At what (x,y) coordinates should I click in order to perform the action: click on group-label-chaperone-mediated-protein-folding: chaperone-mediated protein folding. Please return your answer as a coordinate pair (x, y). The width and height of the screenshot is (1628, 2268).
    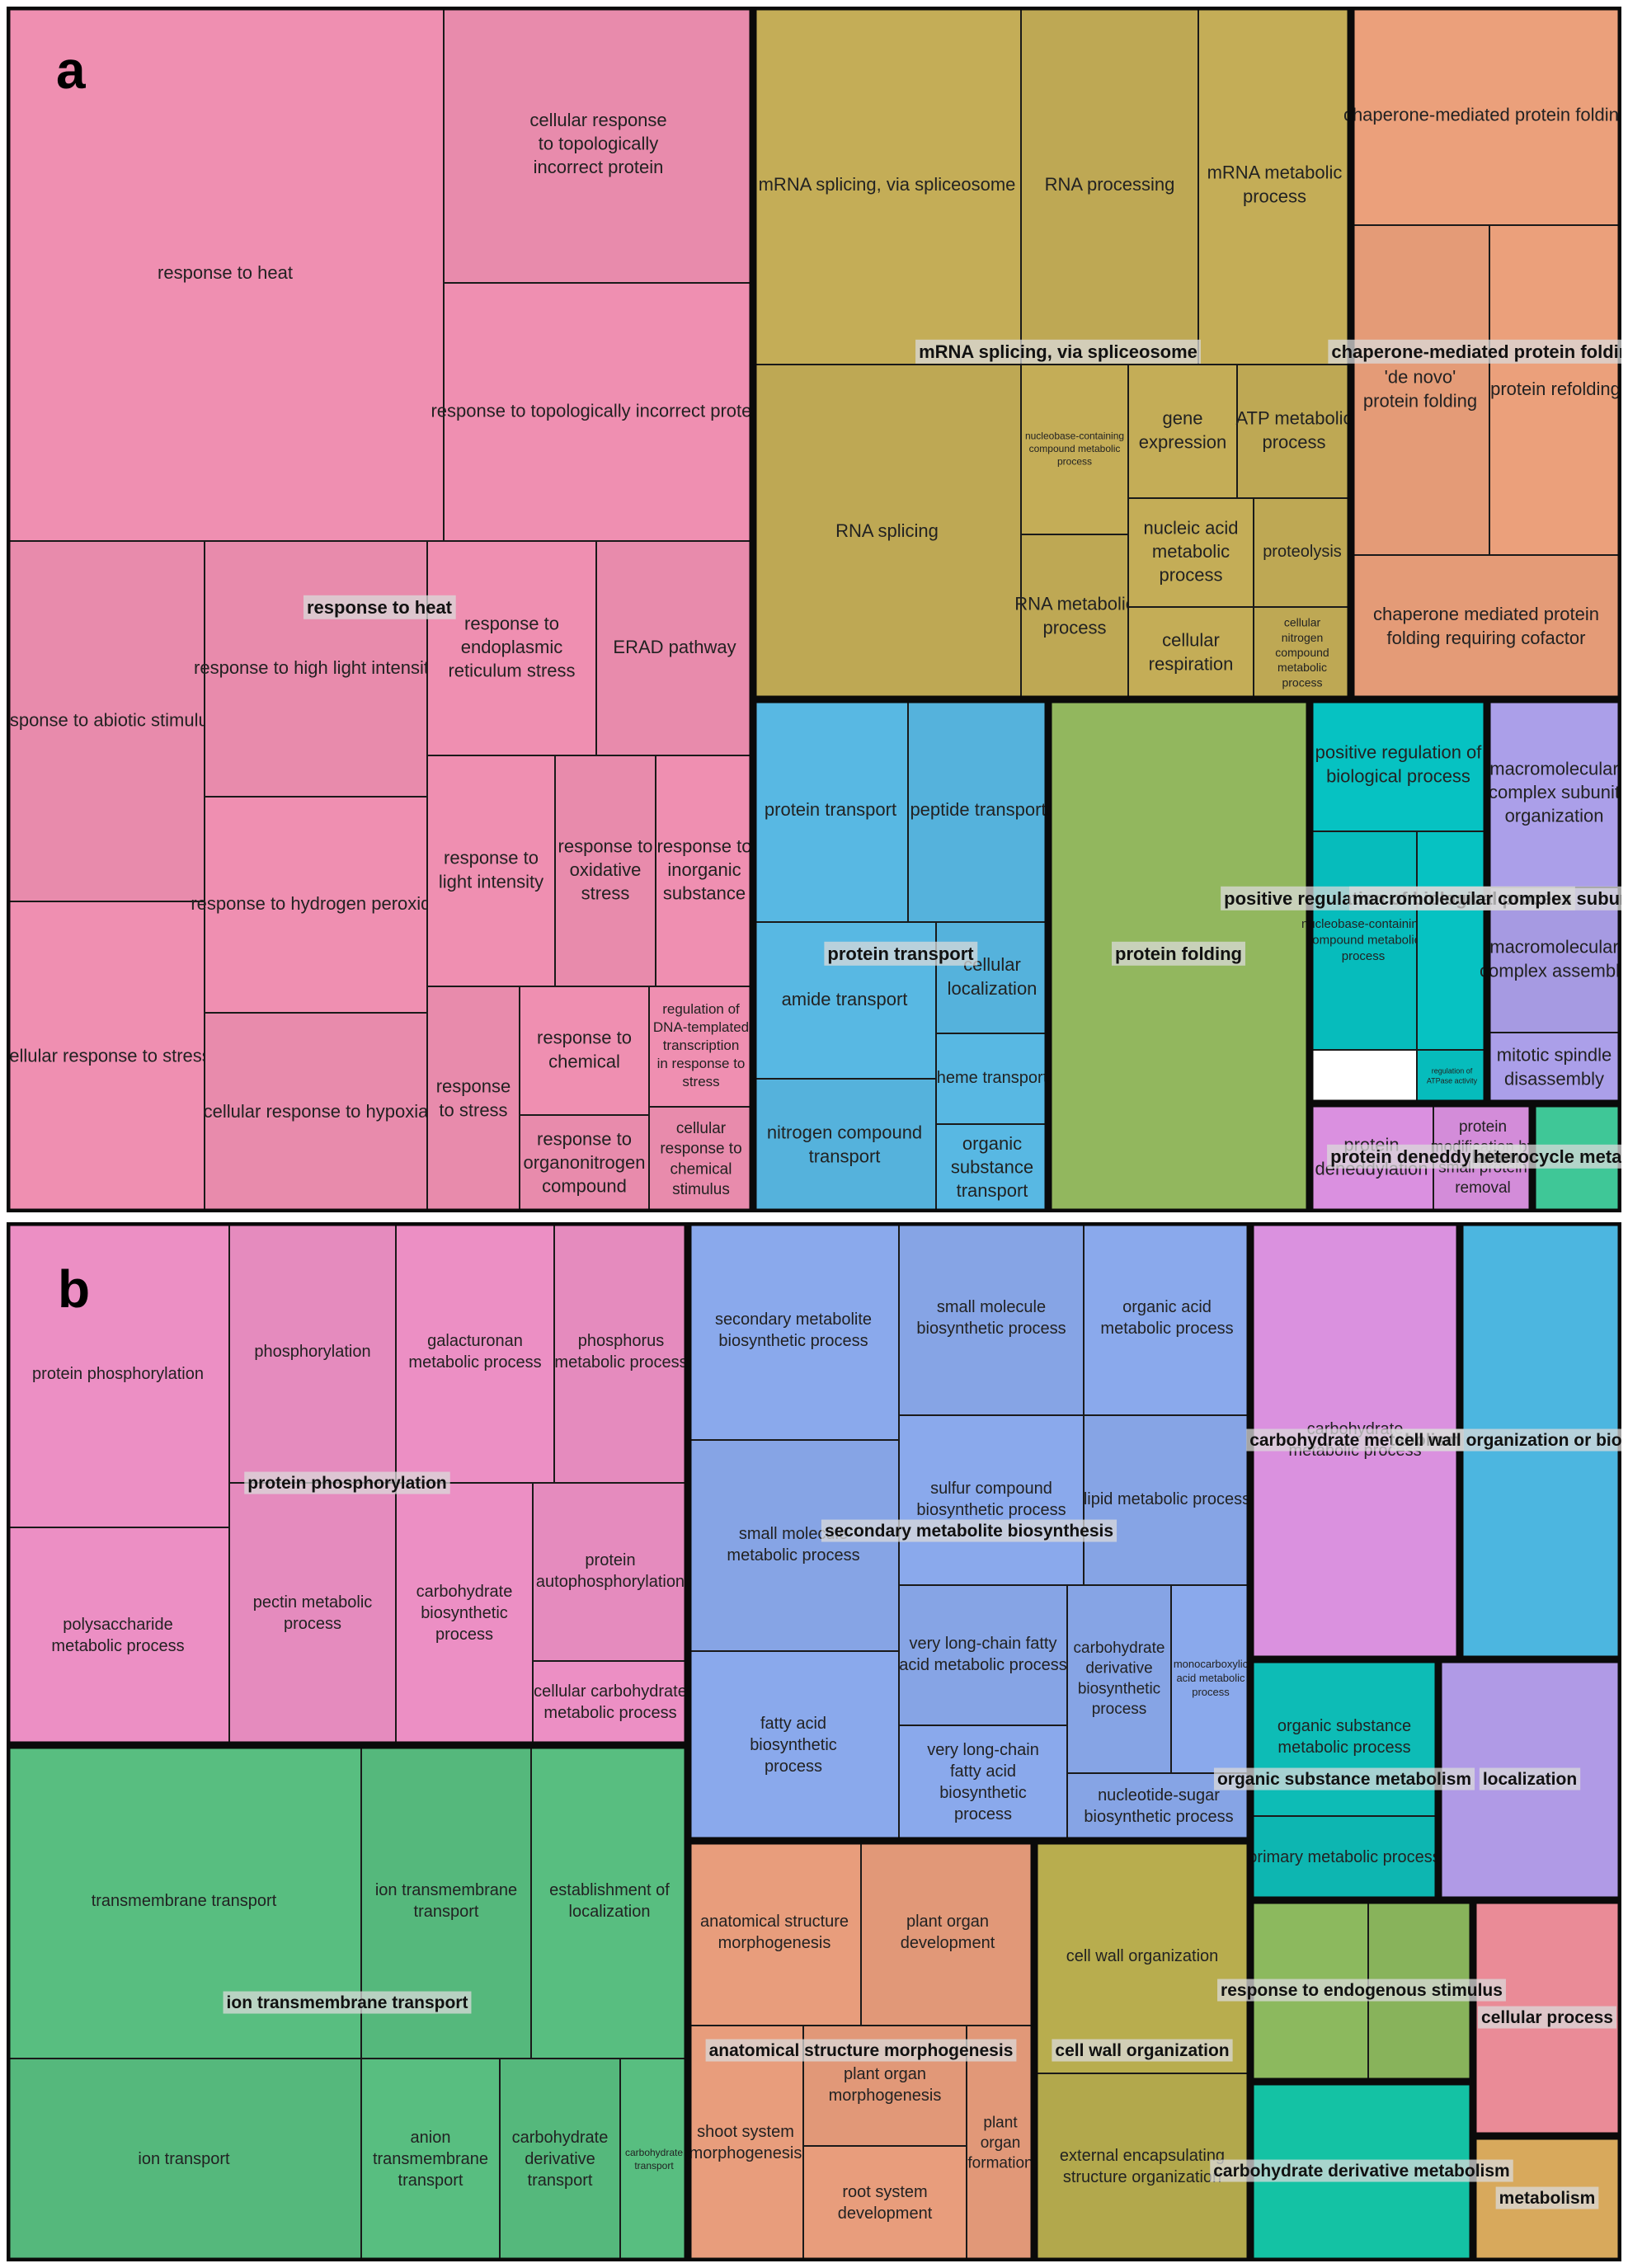
    Looking at the image, I should click on (1476, 351).